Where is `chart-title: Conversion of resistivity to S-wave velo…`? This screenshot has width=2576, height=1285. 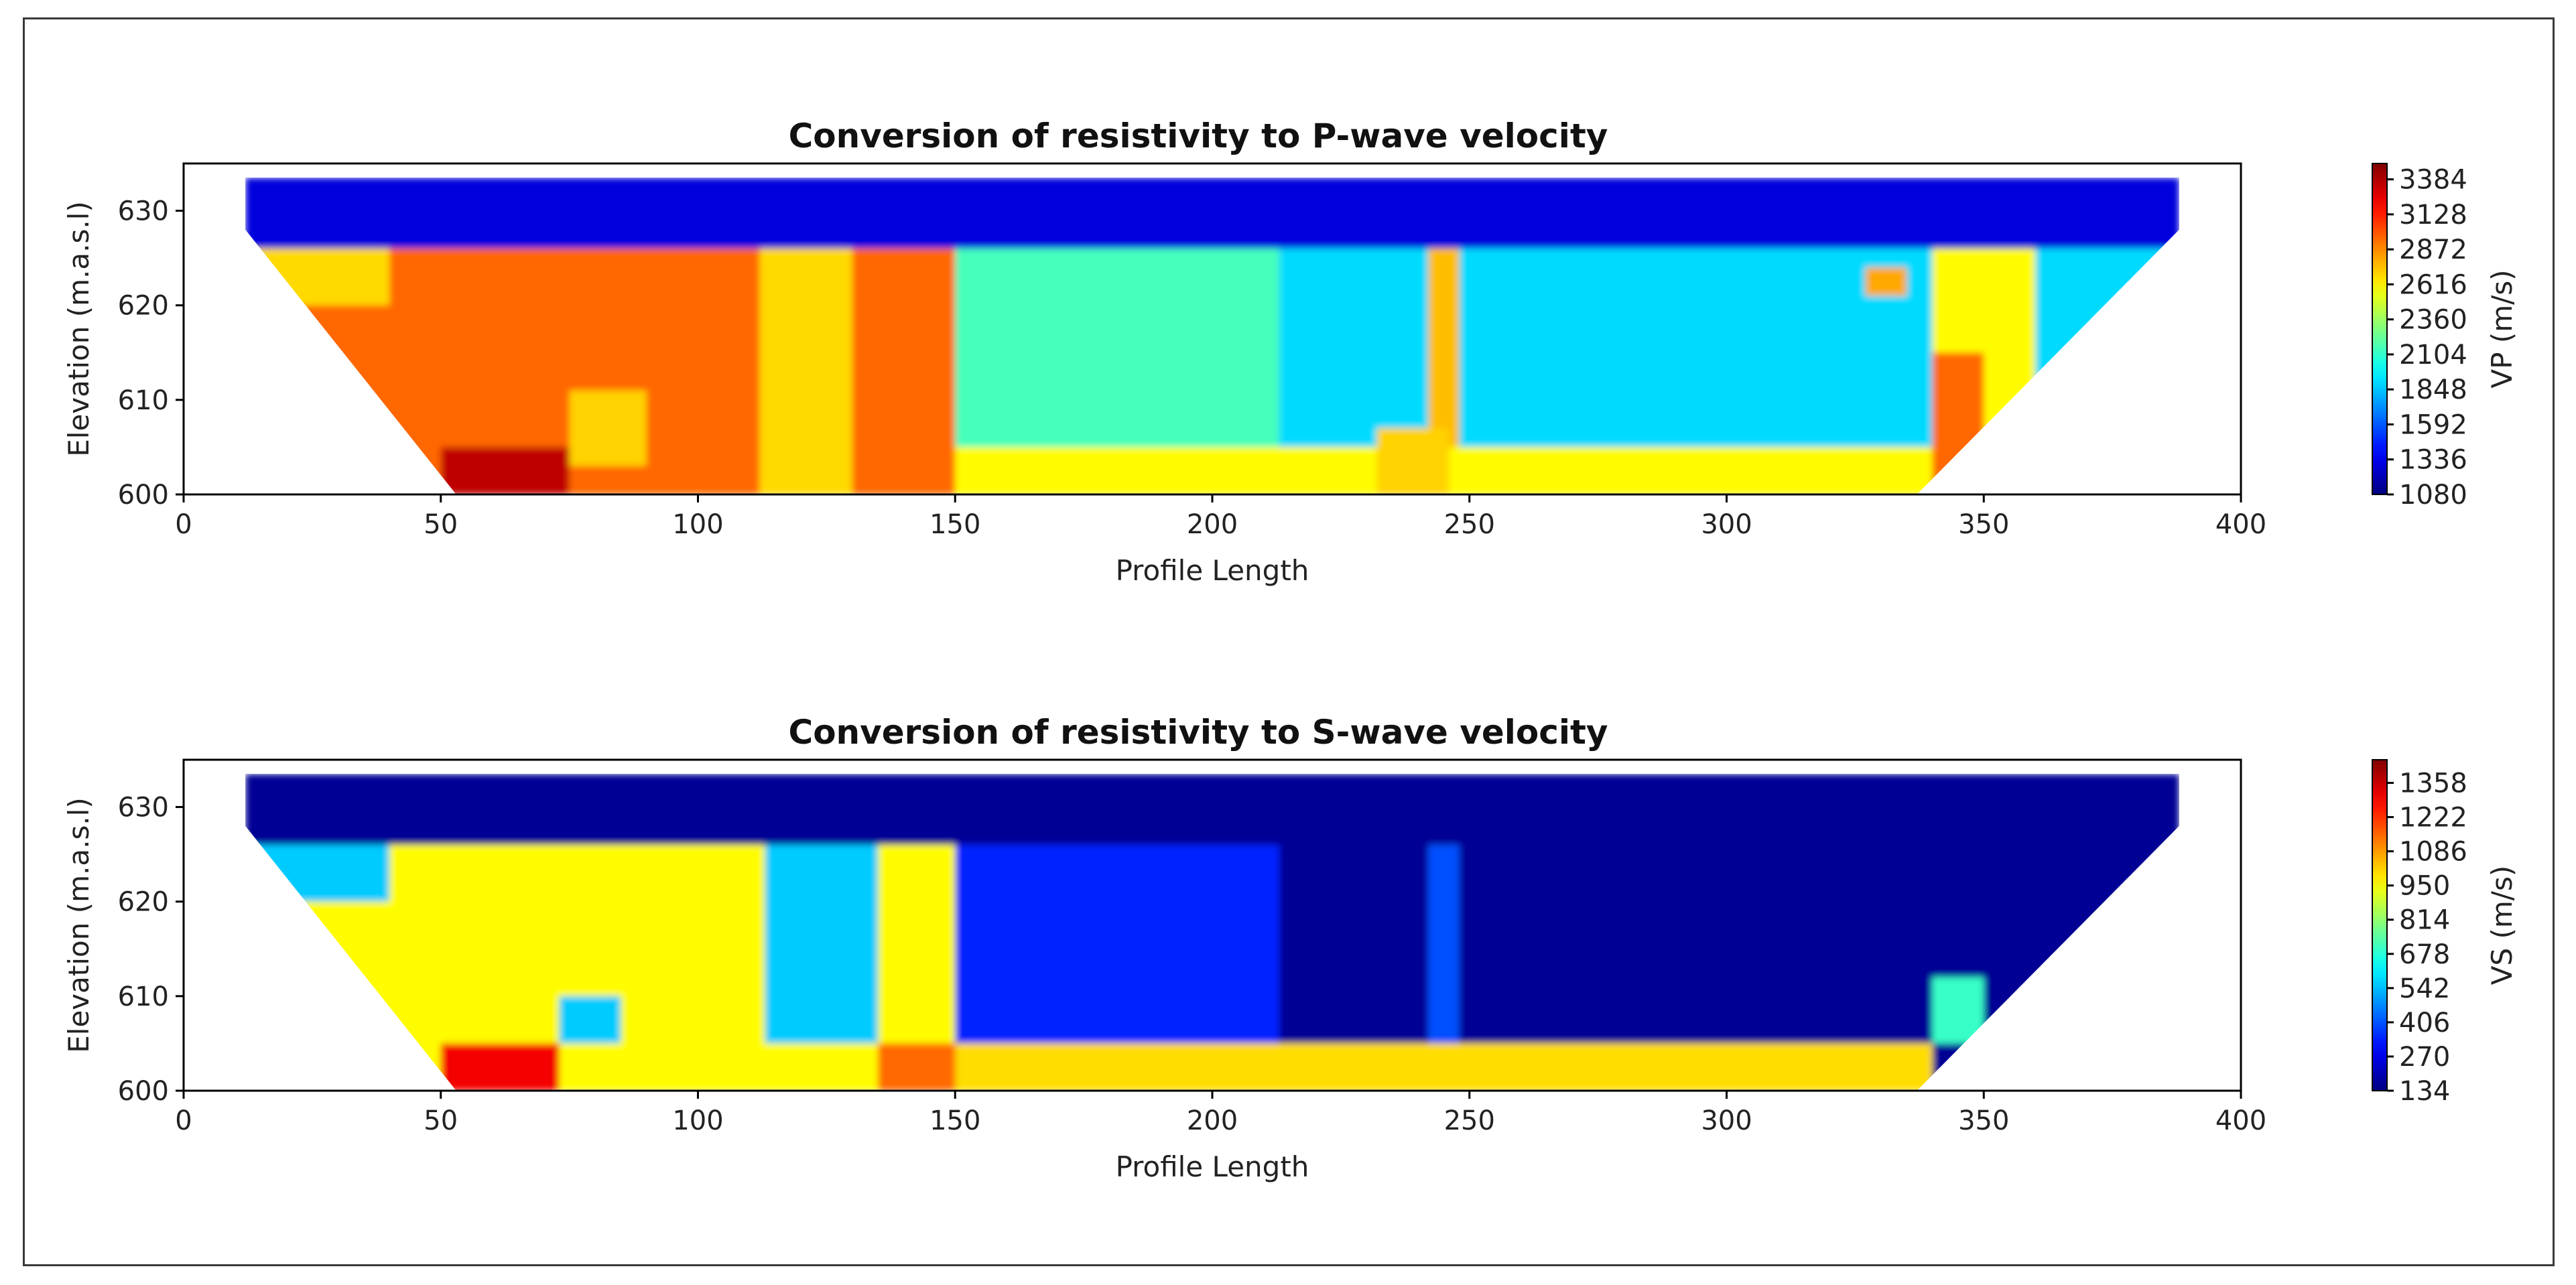 chart-title: Conversion of resistivity to S-wave velo… is located at coordinates (1198, 733).